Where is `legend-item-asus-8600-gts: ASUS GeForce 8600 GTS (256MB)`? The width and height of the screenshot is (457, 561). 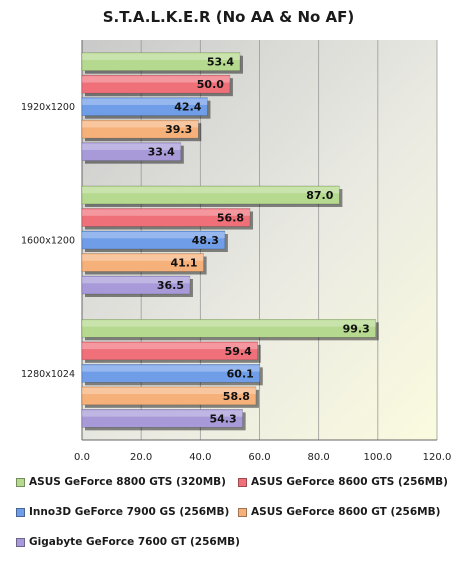 legend-item-asus-8600-gts: ASUS GeForce 8600 GTS (256MB) is located at coordinates (343, 482).